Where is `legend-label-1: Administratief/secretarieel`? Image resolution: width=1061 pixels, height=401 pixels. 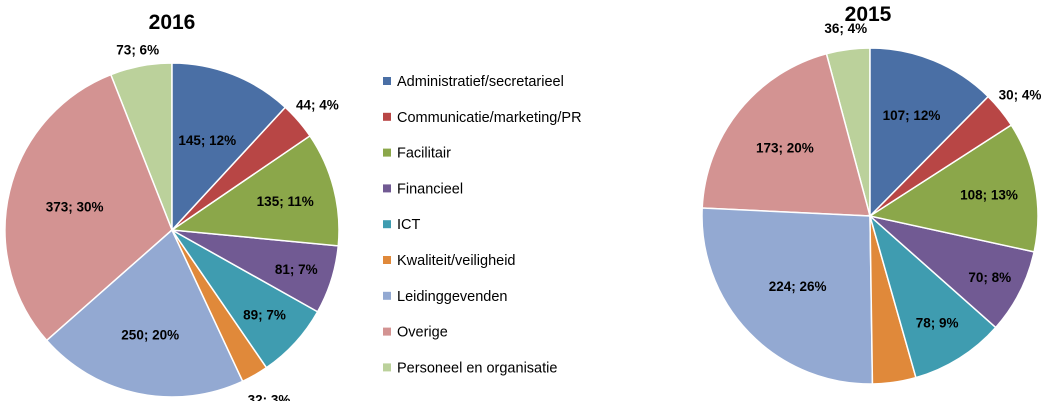
legend-label-1: Administratief/secretarieel is located at coordinates (480, 82).